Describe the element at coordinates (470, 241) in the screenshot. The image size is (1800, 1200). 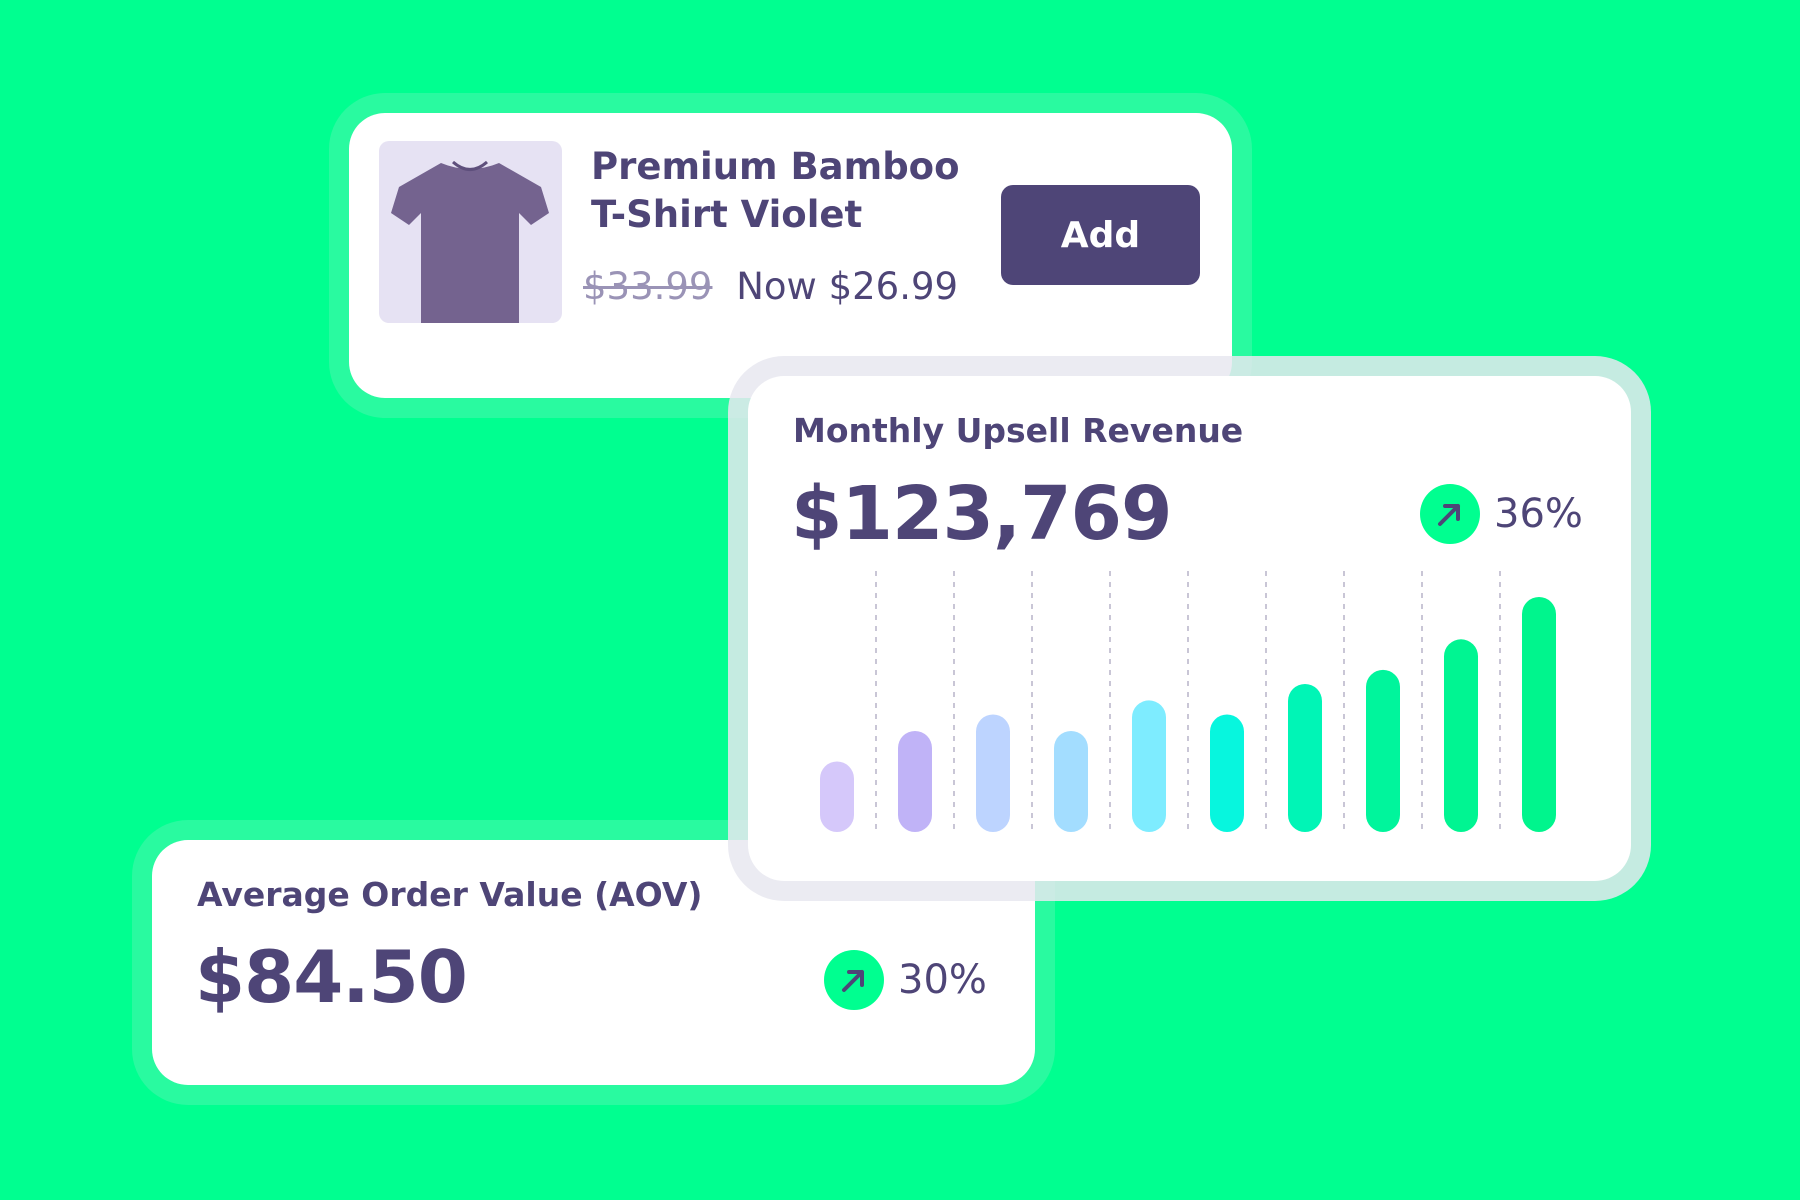
I see `tshirt-icon` at that location.